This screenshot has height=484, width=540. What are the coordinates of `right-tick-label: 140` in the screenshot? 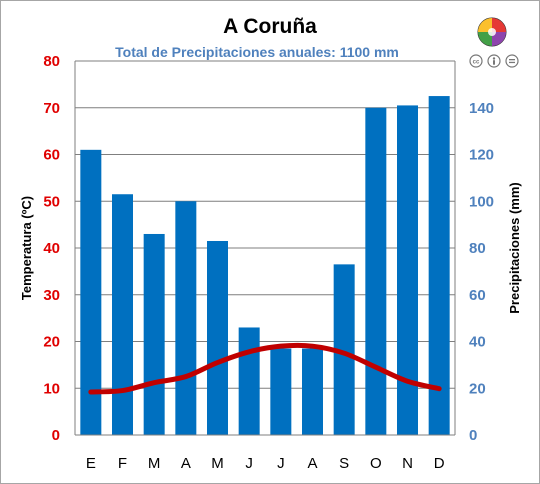 It's located at (481, 108).